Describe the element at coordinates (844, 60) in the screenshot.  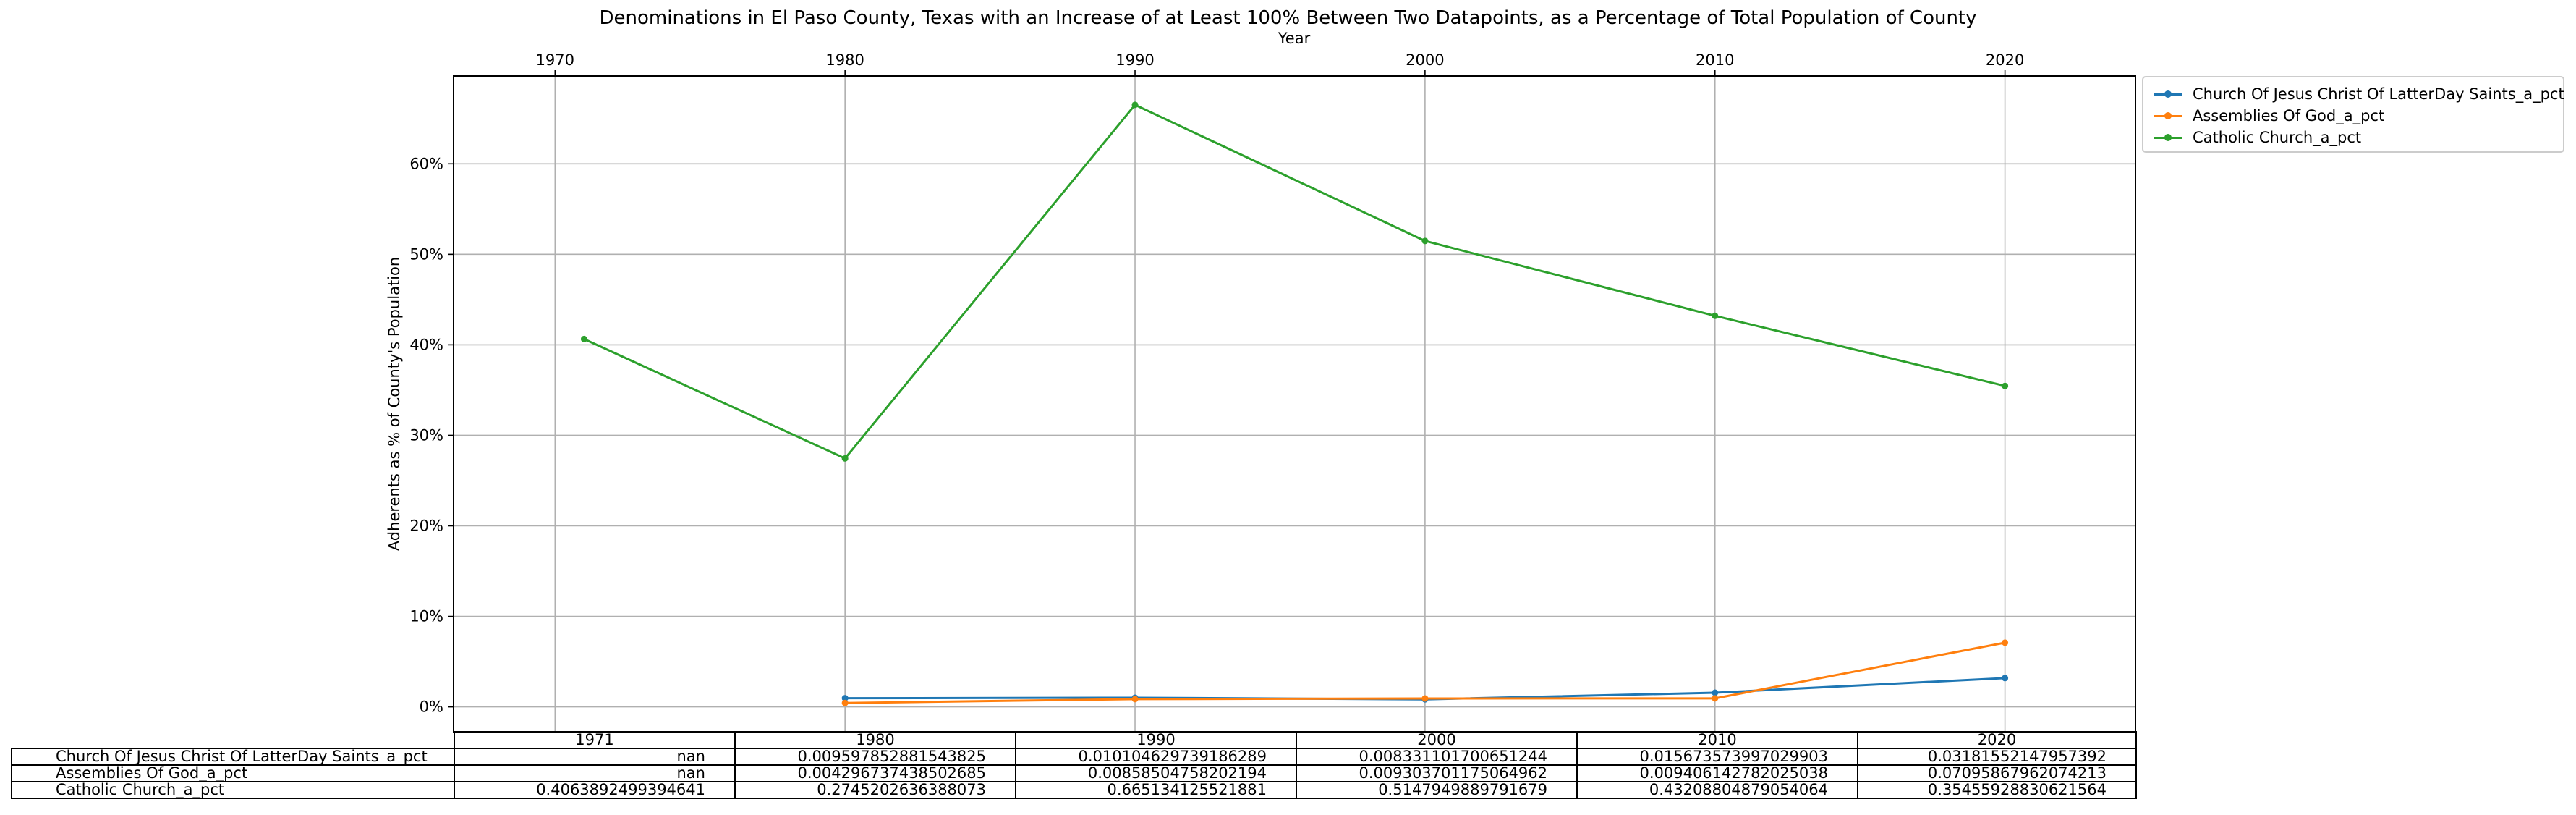
I see `x-tick-label: 1980` at that location.